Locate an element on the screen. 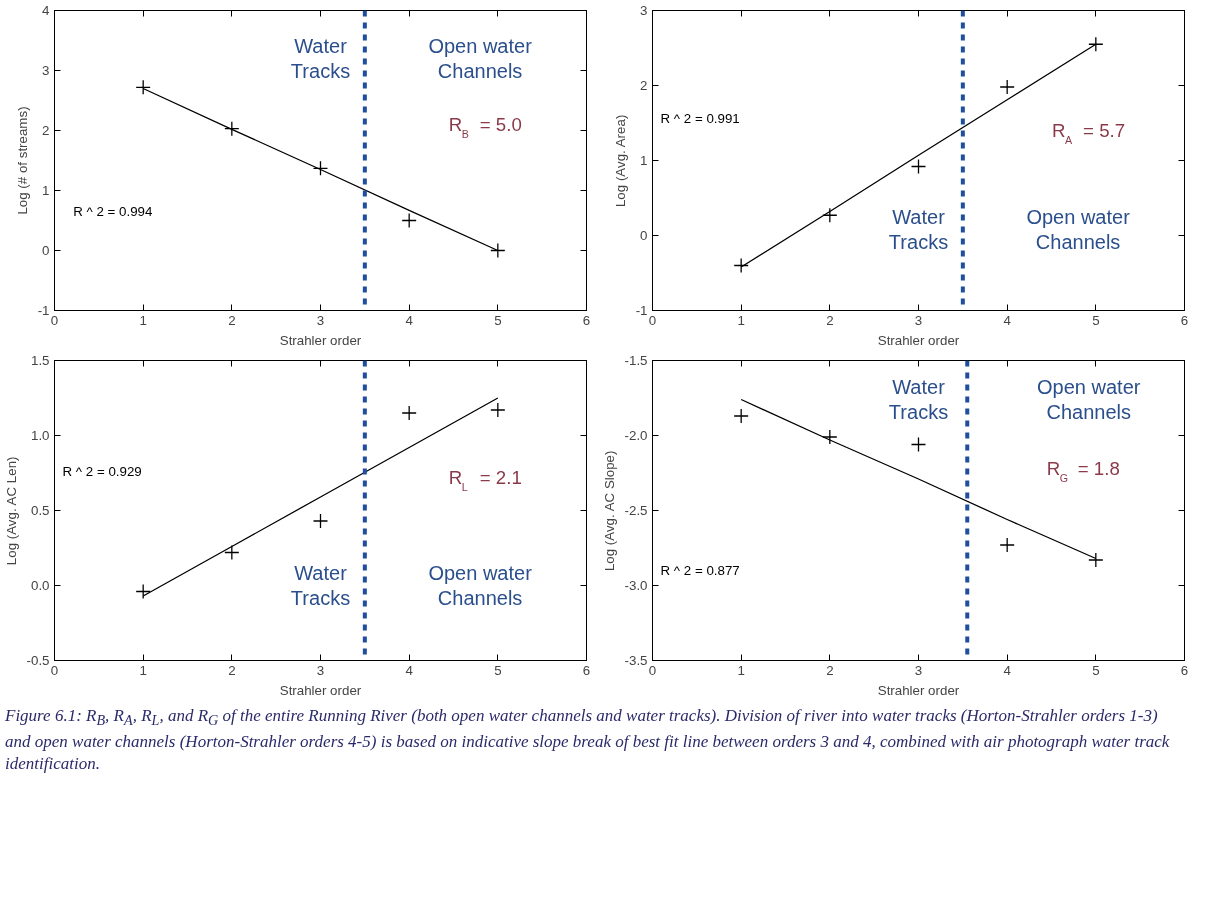 Image resolution: width=1206 pixels, height=916 pixels. annotation: R ^ 2 = 0.994 is located at coordinates (113, 211).